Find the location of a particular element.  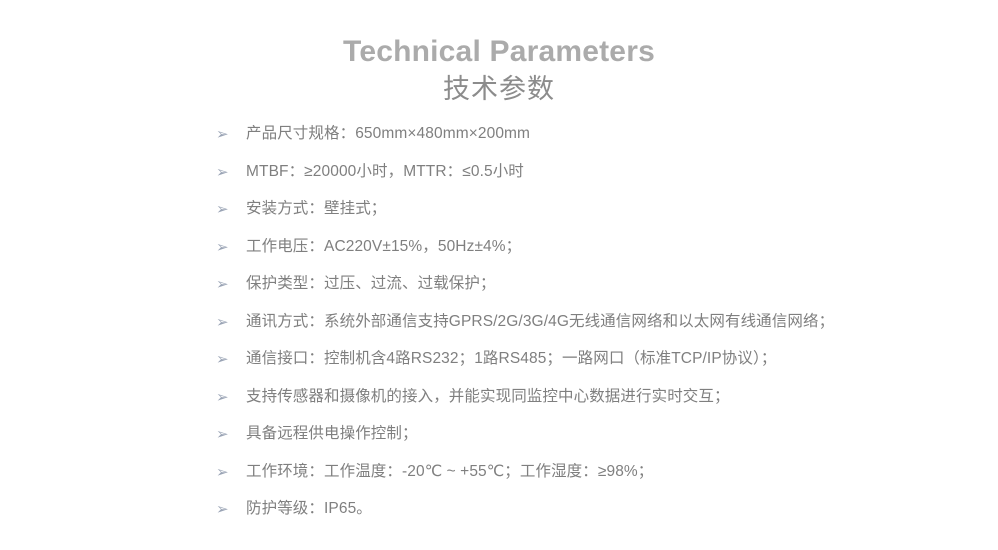

spec-text: MTBF：≥20000小时，MTTR：≤0.5小时 is located at coordinates (385, 171).